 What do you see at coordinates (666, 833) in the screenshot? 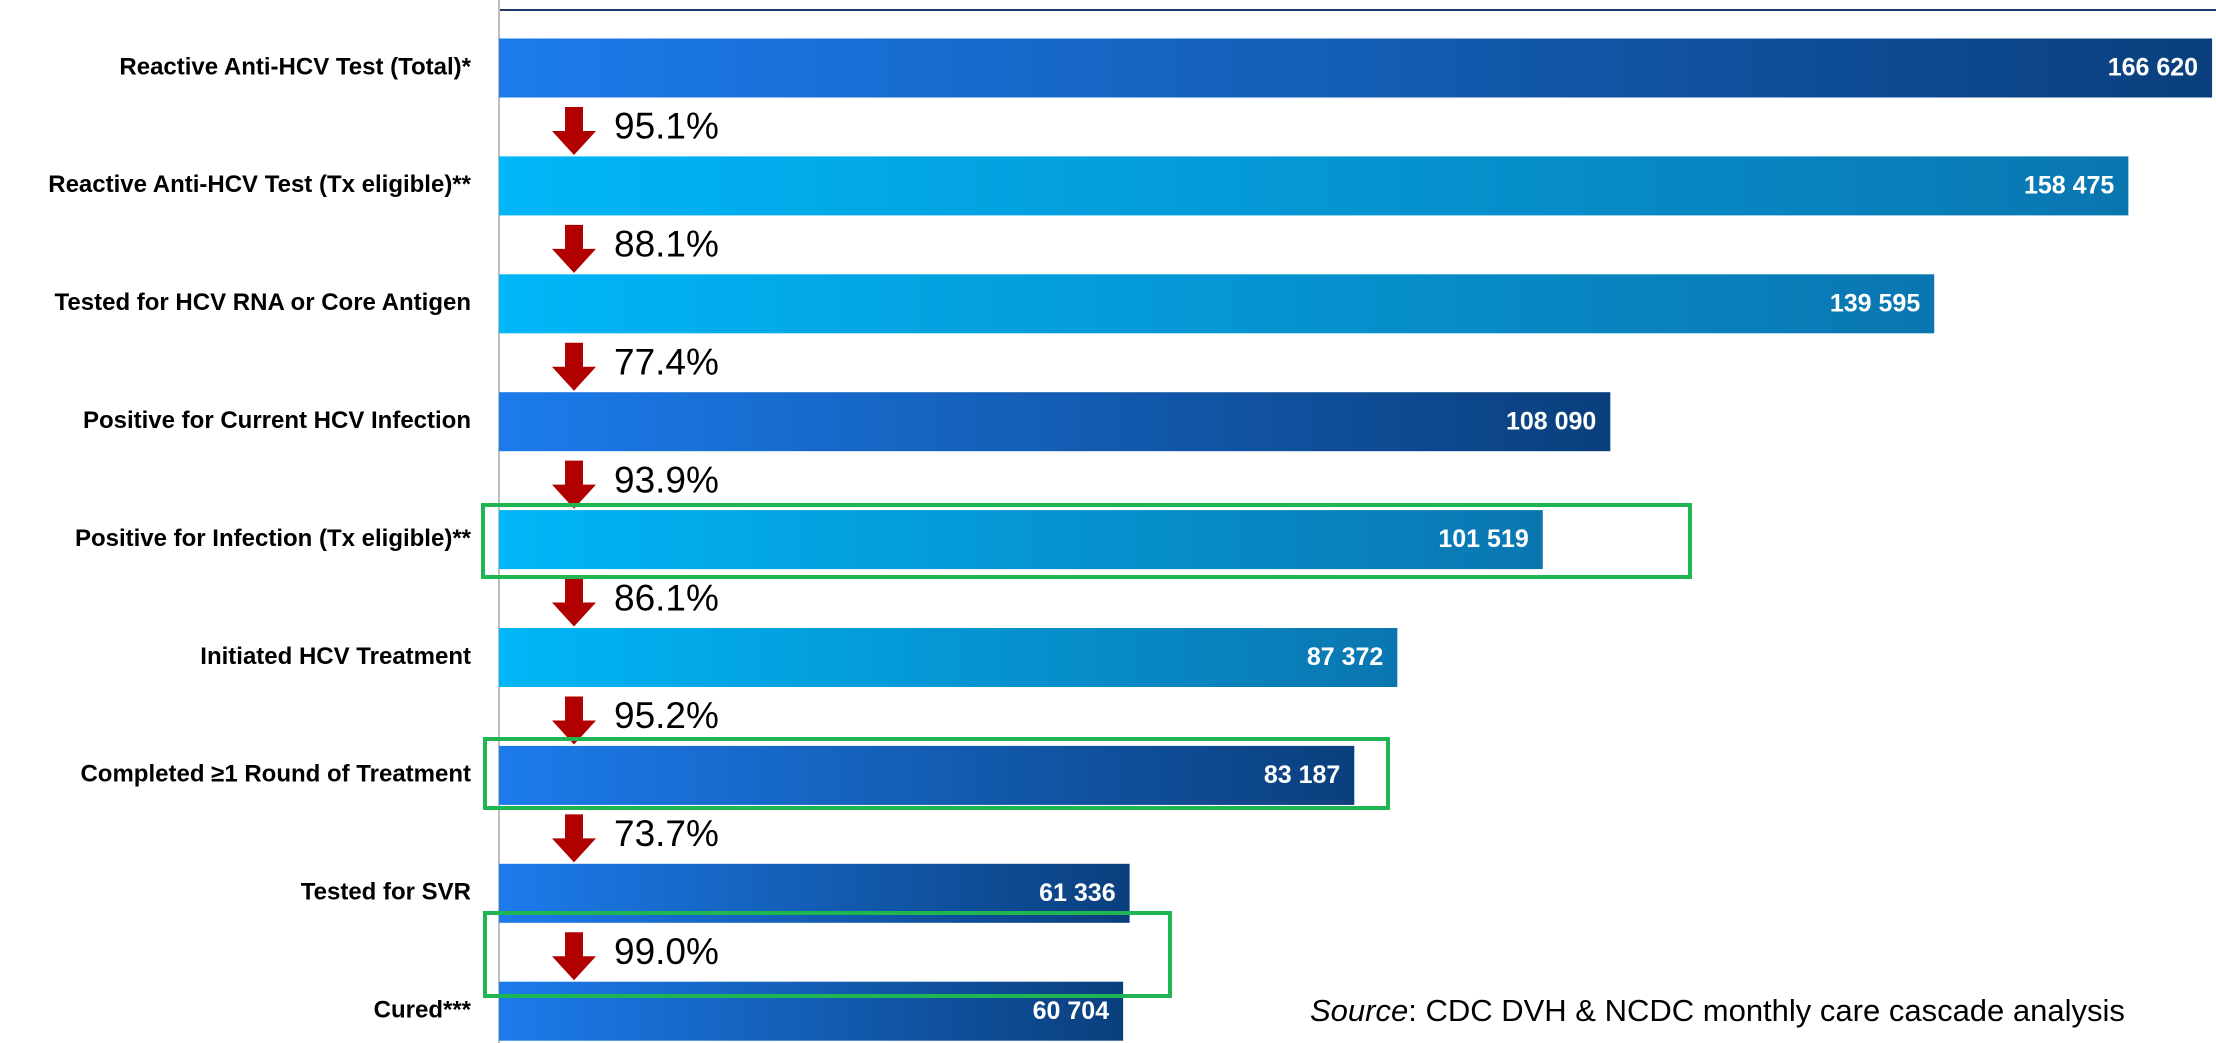
I see `conversion-label: 73.7%` at bounding box center [666, 833].